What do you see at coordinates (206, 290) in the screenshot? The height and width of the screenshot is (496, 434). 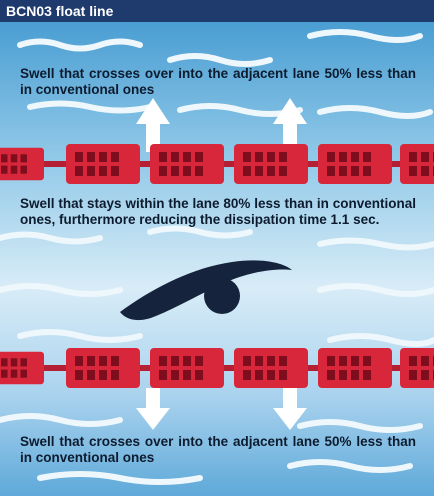 I see `swimmer-icon` at bounding box center [206, 290].